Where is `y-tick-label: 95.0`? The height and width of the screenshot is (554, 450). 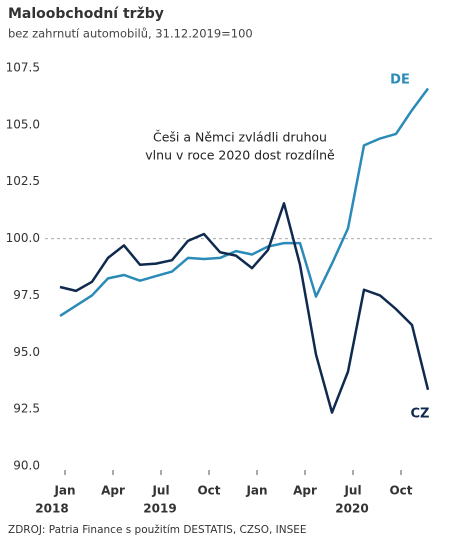
y-tick-label: 95.0 is located at coordinates (26, 352).